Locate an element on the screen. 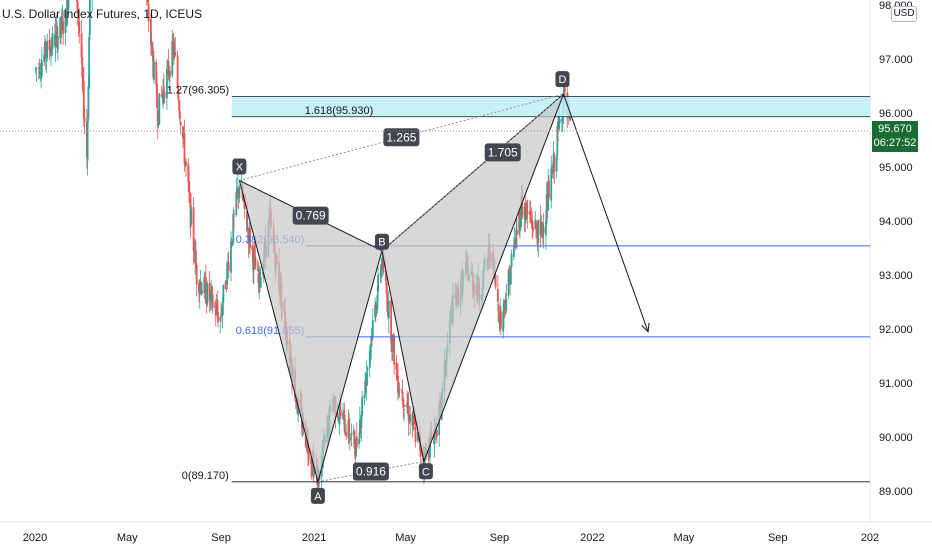 The height and width of the screenshot is (550, 932). y-tick-label: 89.000 is located at coordinates (896, 492).